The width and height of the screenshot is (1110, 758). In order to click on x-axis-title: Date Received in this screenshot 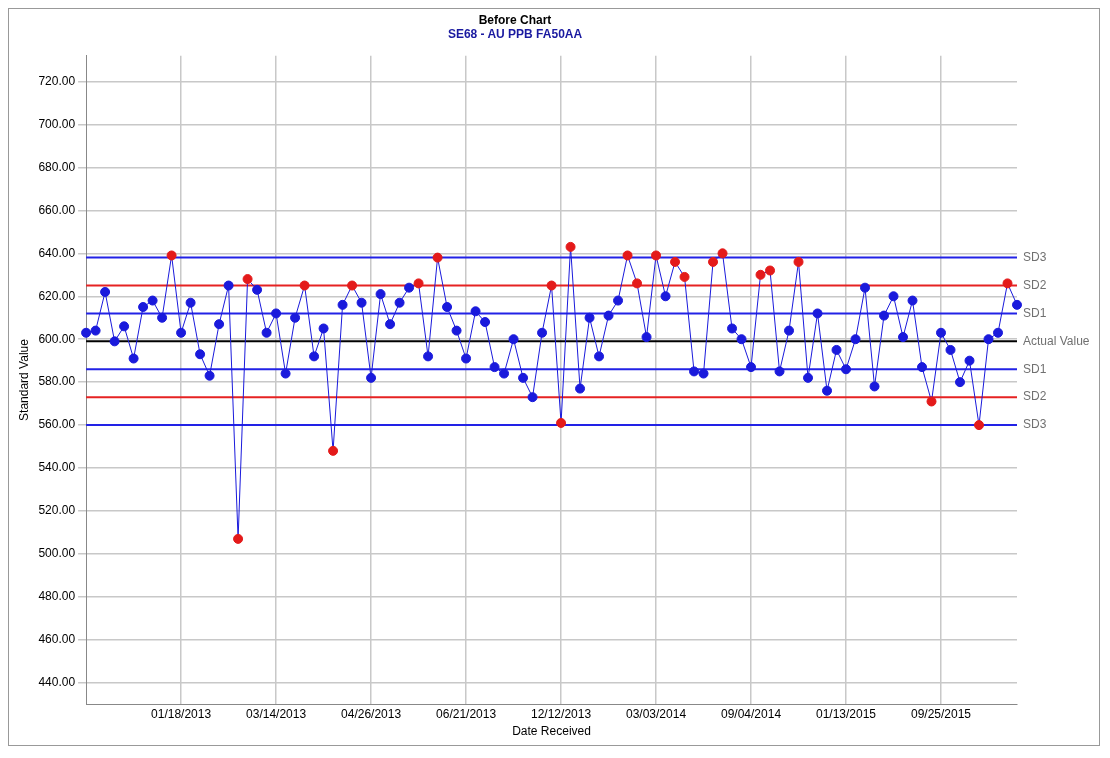, I will do `click(551, 731)`.